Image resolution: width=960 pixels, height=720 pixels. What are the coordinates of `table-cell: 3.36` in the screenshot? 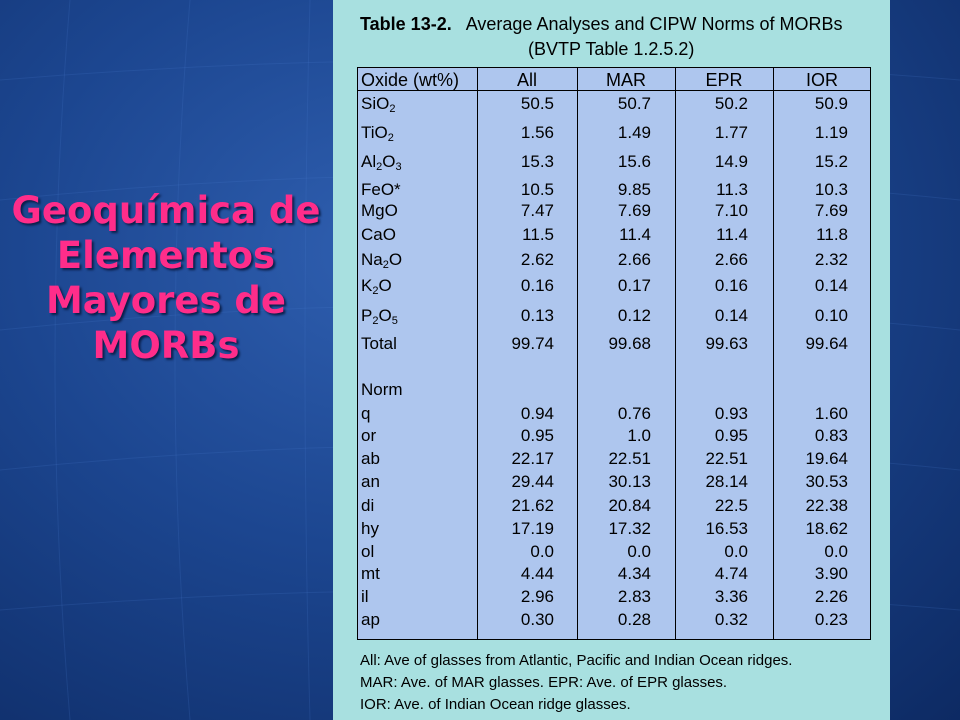 It's located at (731, 596).